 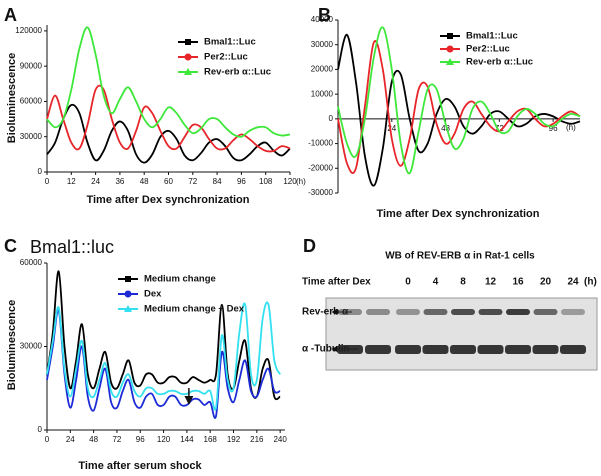 What do you see at coordinates (320, 143) in the screenshot?
I see `y-tick-label: -10000` at bounding box center [320, 143].